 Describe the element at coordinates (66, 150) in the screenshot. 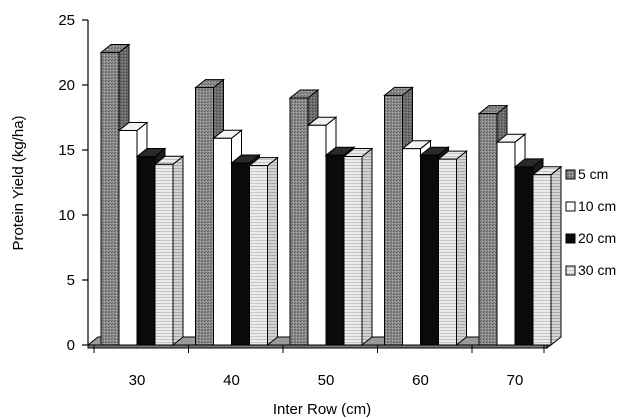

I see `y-tick-label: 15` at that location.